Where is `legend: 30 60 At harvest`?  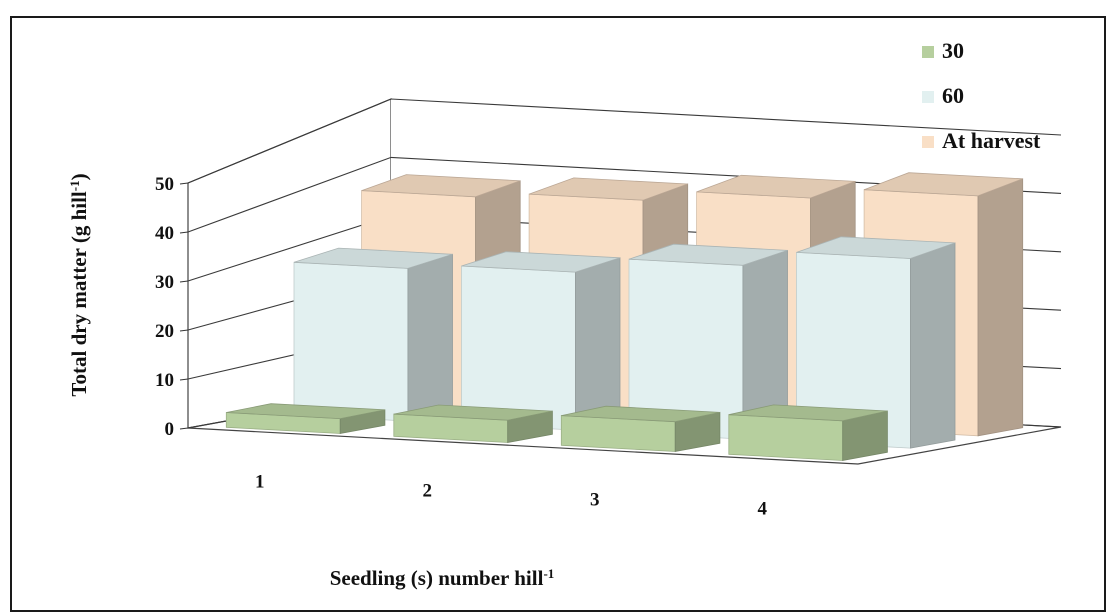
legend: 30 60 At harvest is located at coordinates (981, 95).